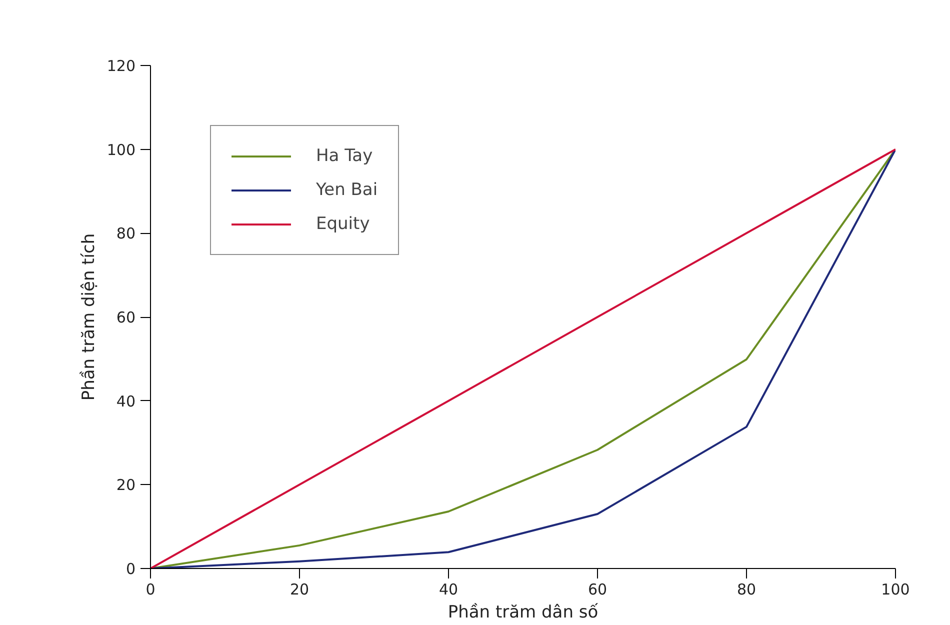 This screenshot has height=625, width=950. I want to click on legend-label: Ha Tay, so click(344, 156).